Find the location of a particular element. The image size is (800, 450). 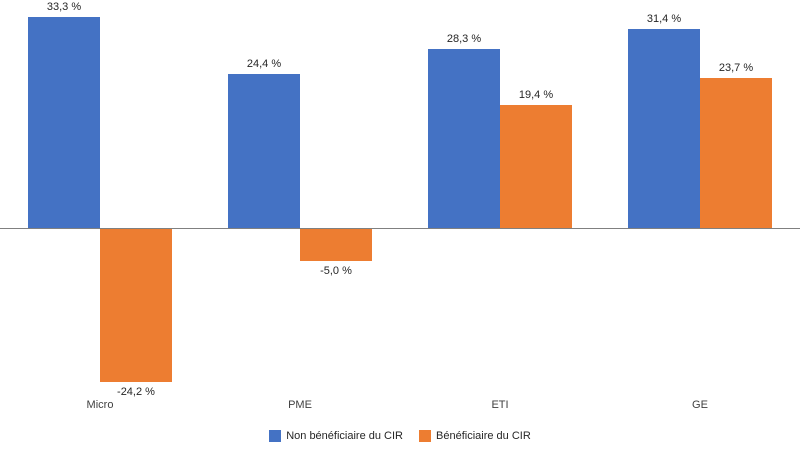

category-label-eti: ETI is located at coordinates (500, 405).